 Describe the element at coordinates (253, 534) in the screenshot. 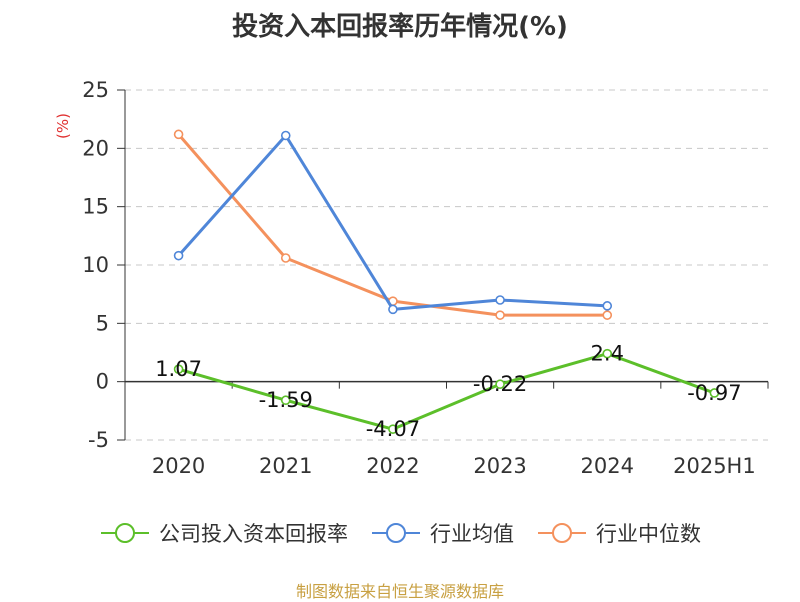

I see `legend-label: 公司投入资本回报率` at that location.